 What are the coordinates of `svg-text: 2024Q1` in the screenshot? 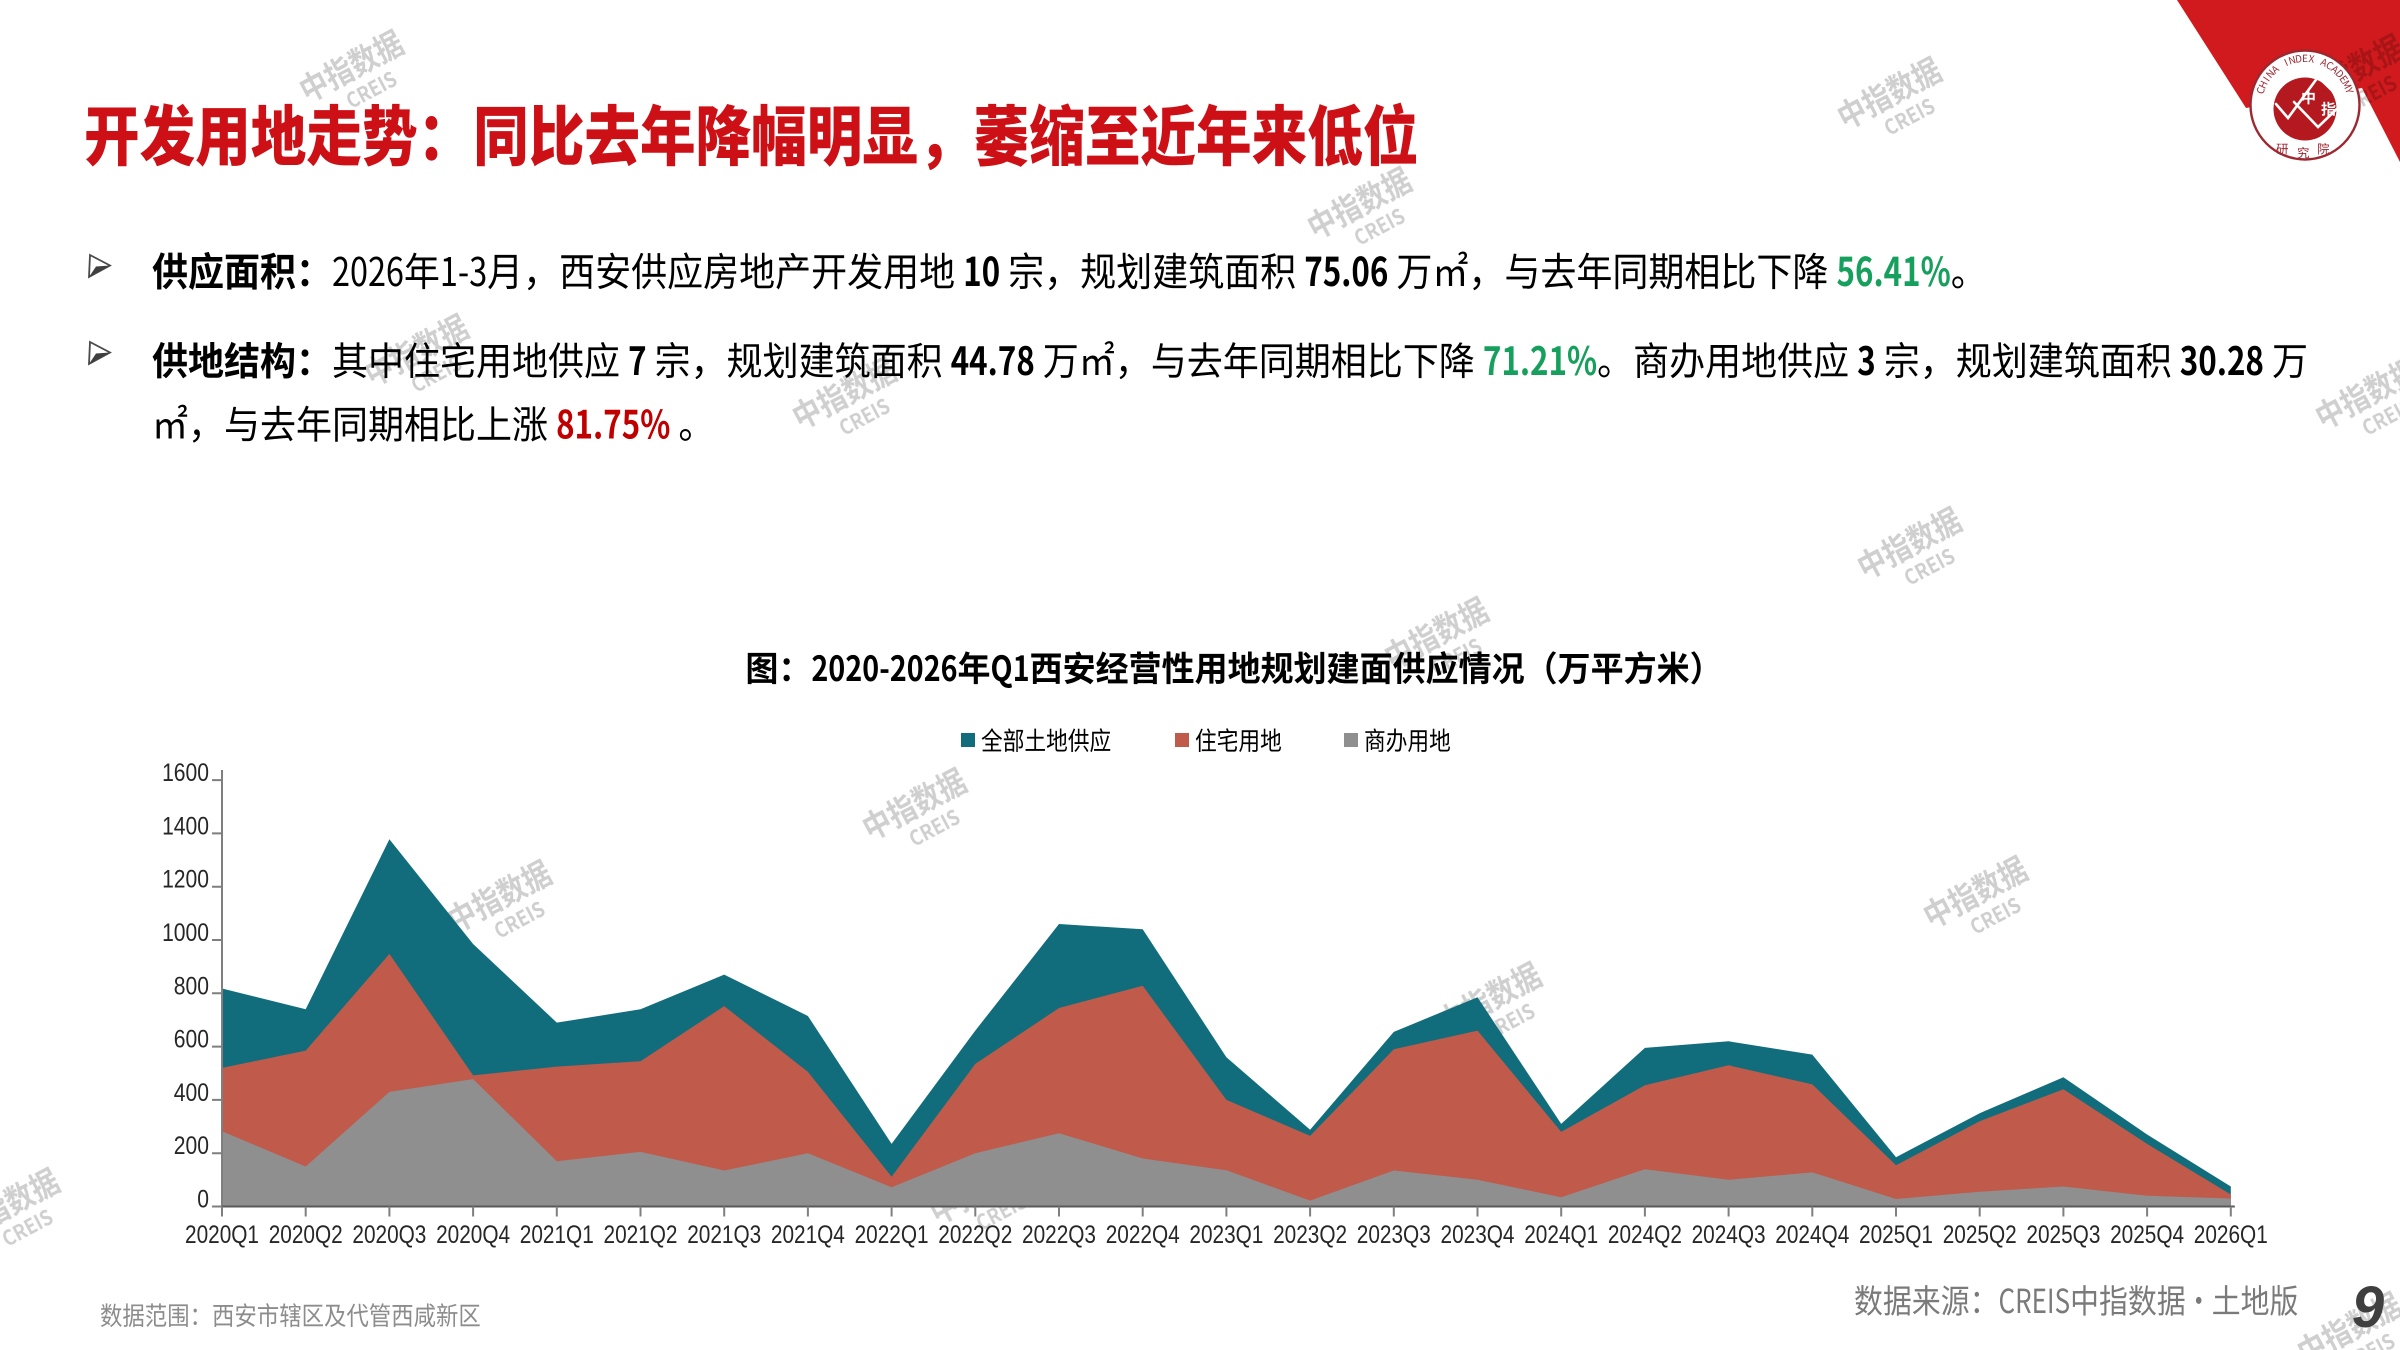 It's located at (1561, 1234).